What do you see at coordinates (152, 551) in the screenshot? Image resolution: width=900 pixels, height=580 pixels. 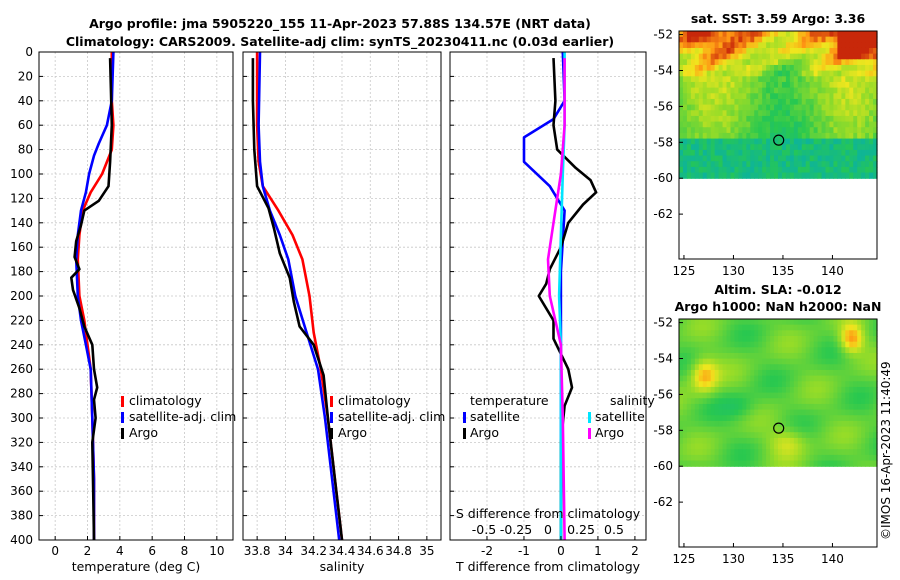 I see `x-tick-label: 6` at bounding box center [152, 551].